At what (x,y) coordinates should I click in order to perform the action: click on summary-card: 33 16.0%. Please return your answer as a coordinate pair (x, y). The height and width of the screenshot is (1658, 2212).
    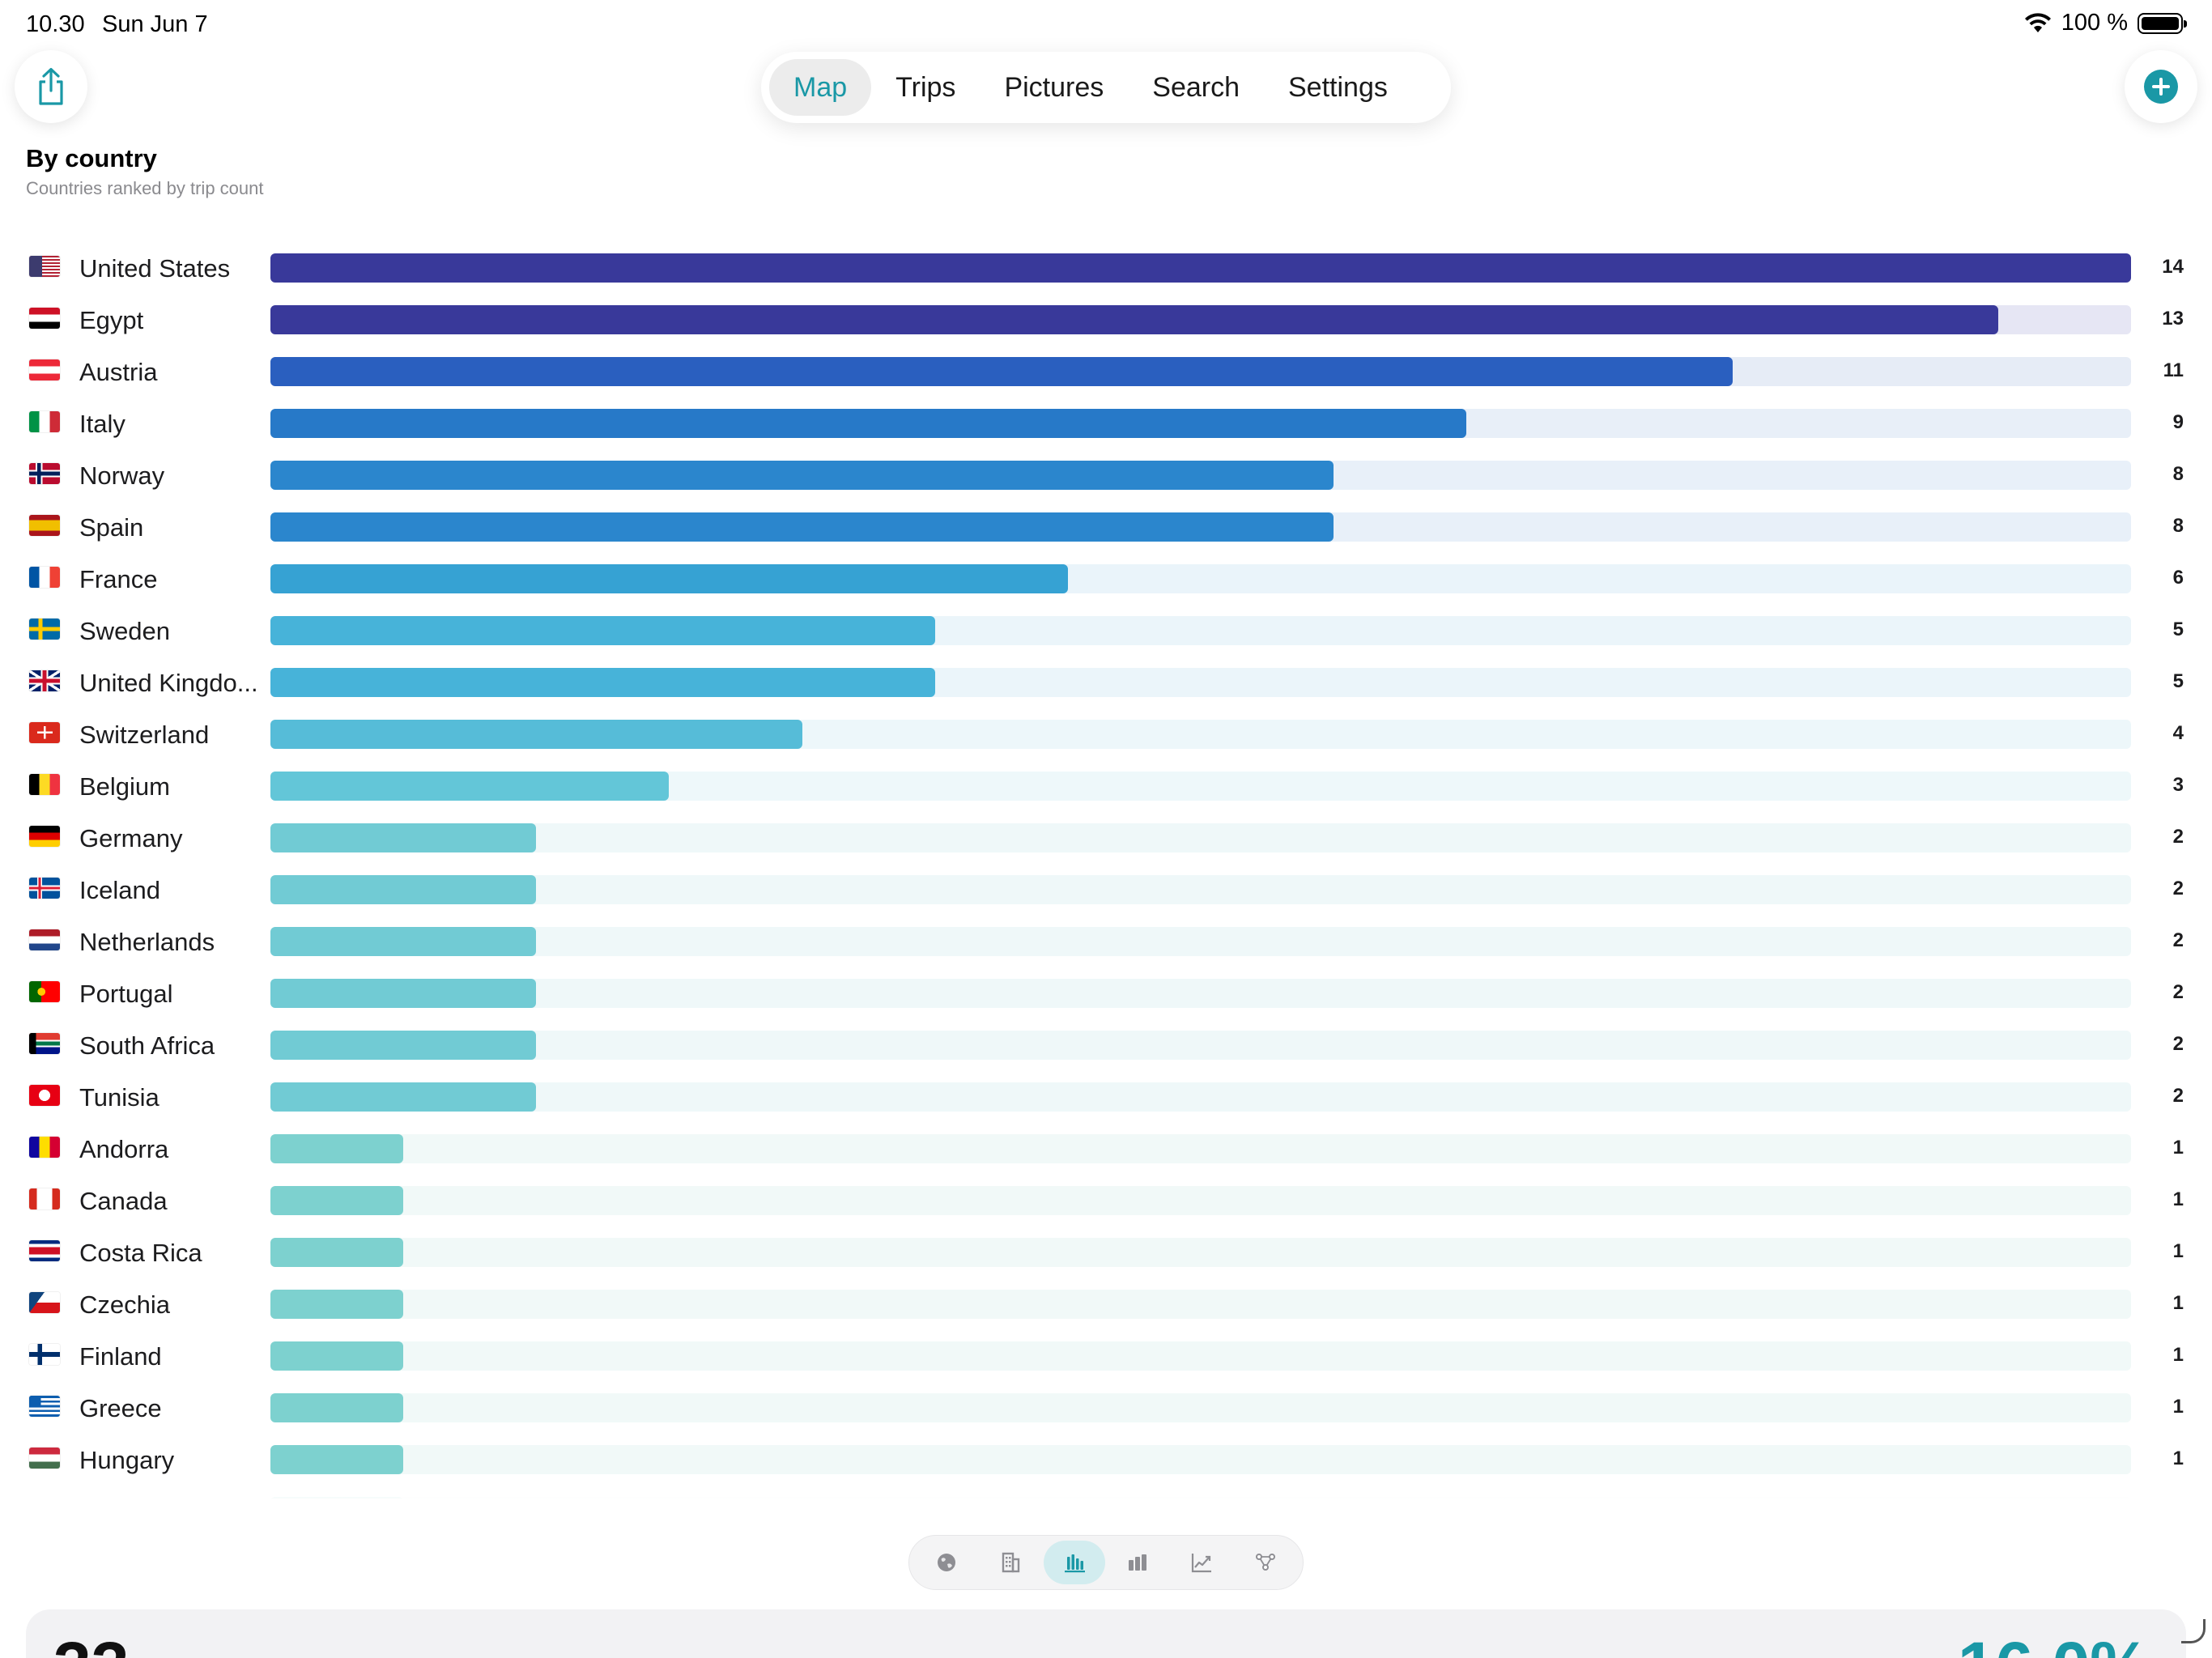
    Looking at the image, I should click on (1106, 1633).